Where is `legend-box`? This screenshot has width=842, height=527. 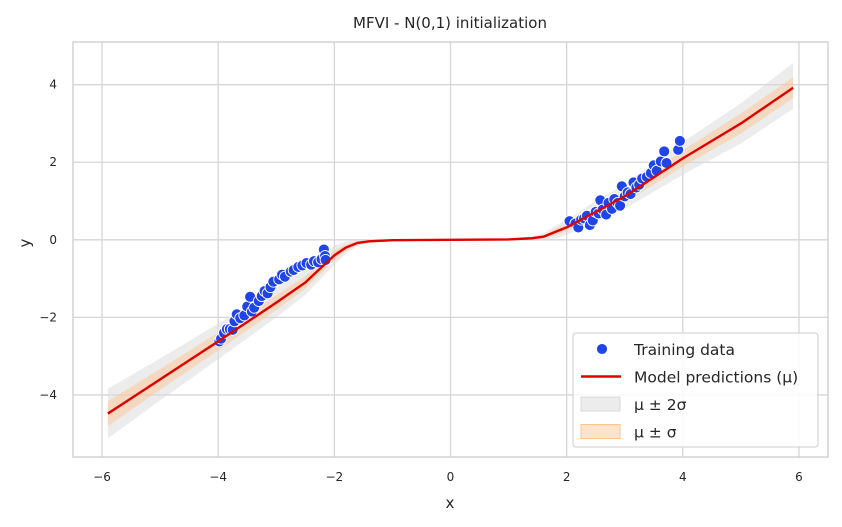
legend-box is located at coordinates (695, 390).